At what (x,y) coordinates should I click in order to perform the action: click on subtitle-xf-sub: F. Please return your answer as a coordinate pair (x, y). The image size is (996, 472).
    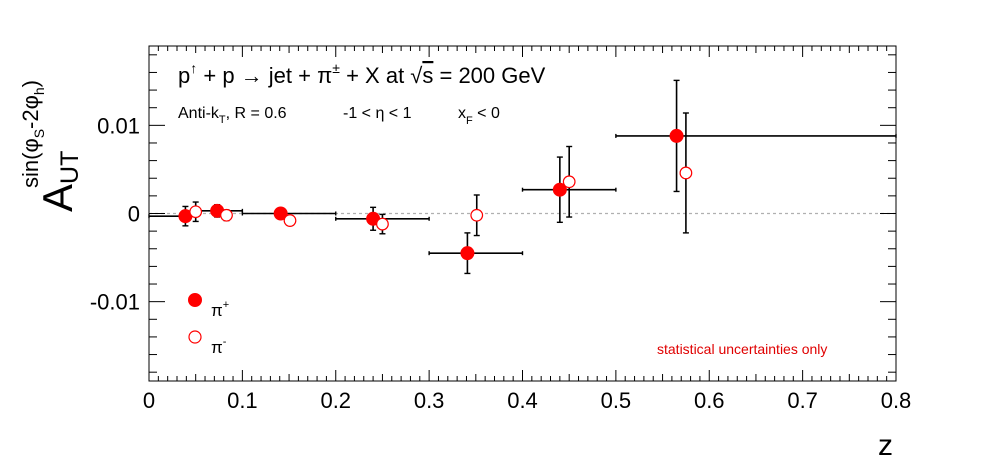
    Looking at the image, I should click on (469, 121).